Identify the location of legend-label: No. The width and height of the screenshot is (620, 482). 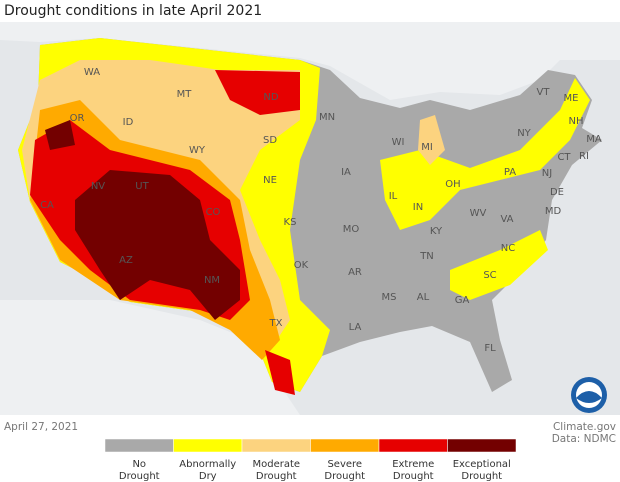
(139, 464).